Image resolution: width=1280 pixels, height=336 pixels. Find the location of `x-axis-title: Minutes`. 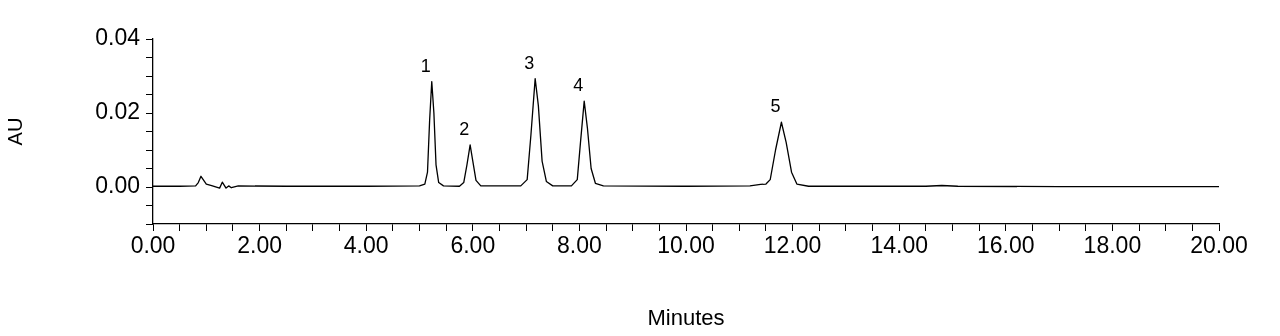

x-axis-title: Minutes is located at coordinates (686, 317).